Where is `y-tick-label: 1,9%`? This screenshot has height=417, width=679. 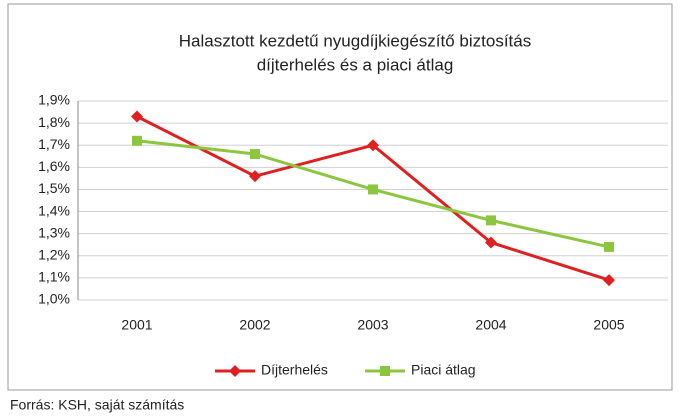 y-tick-label: 1,9% is located at coordinates (54, 100).